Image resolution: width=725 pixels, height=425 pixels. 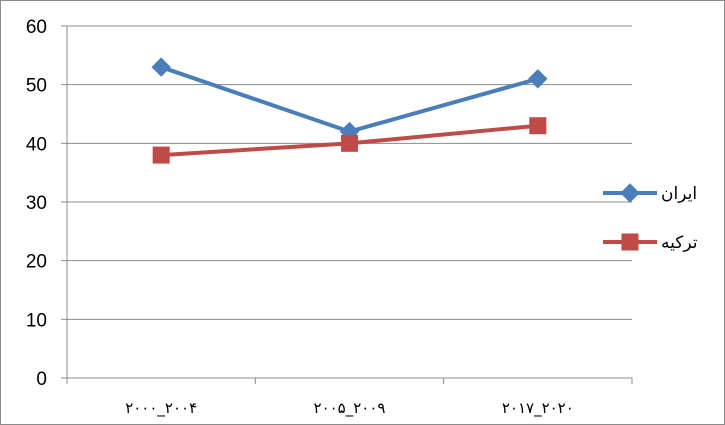 I want to click on y-tick-label: 10, so click(x=36, y=320).